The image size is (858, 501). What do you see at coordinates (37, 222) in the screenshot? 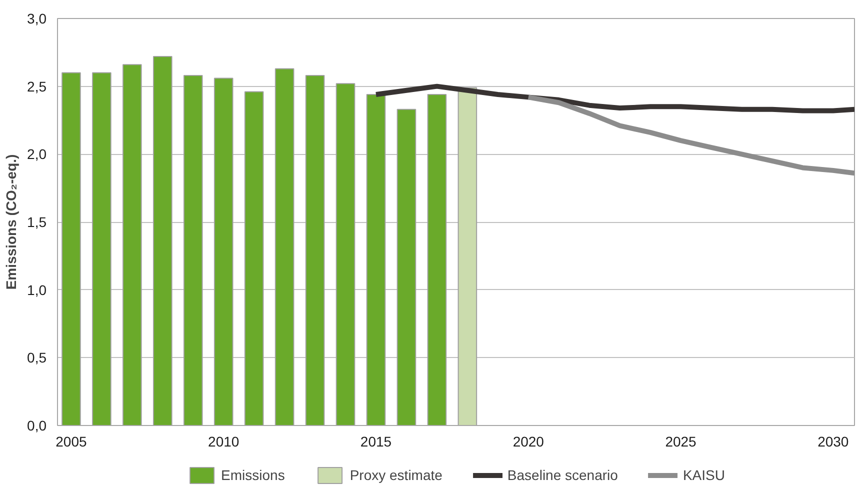
I see `y-tick-label: 1,5` at bounding box center [37, 222].